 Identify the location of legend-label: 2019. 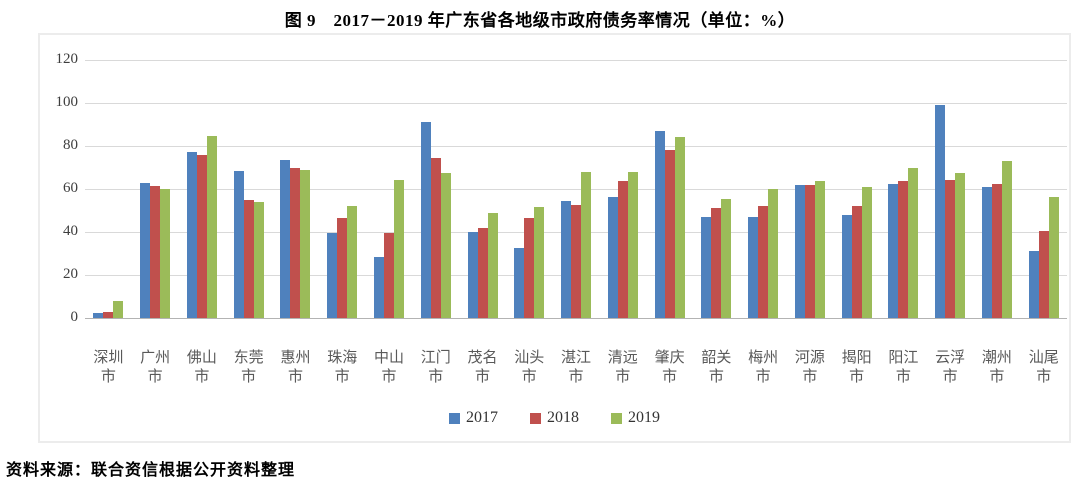
(644, 417).